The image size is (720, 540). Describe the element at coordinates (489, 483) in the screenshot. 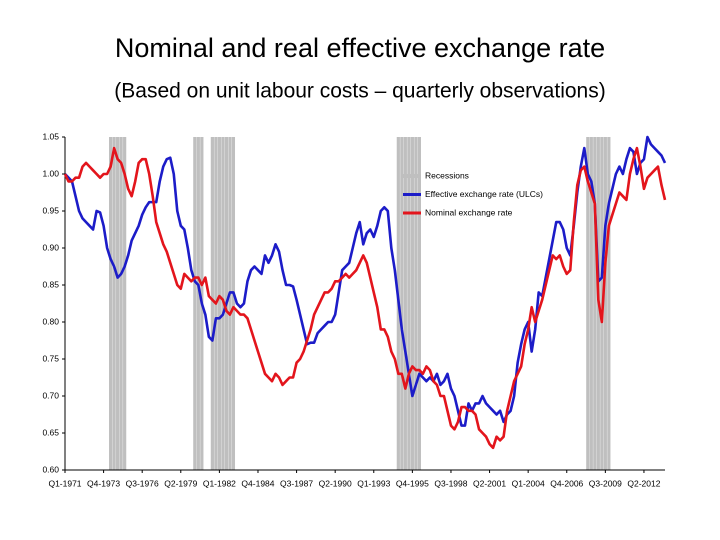

I see `x-tick-label: Q2-2001` at that location.